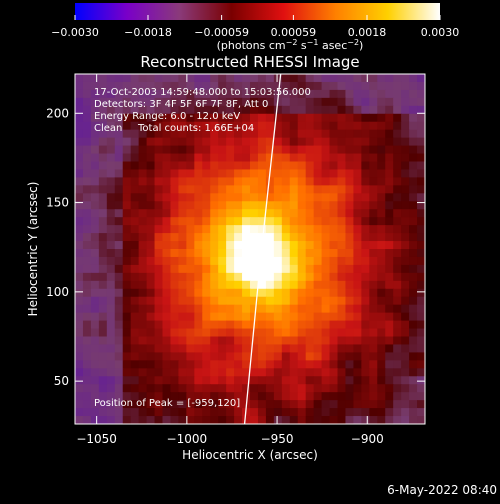  Describe the element at coordinates (290, 45) in the screenshot. I see `colorbar-unit-label: (photons cm−2 s−1 asec−2)` at that location.